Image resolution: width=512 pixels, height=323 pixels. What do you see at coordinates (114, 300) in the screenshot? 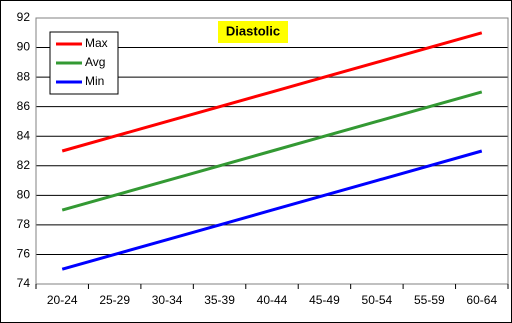
I see `x-tick-label: 25-29` at bounding box center [114, 300].